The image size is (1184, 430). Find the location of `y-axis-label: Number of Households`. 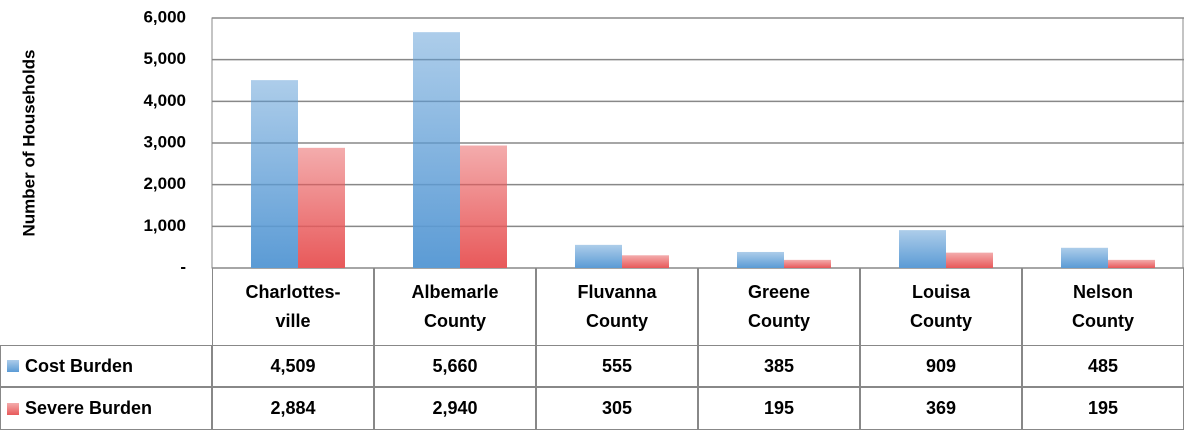

y-axis-label: Number of Households is located at coordinates (28, 142).